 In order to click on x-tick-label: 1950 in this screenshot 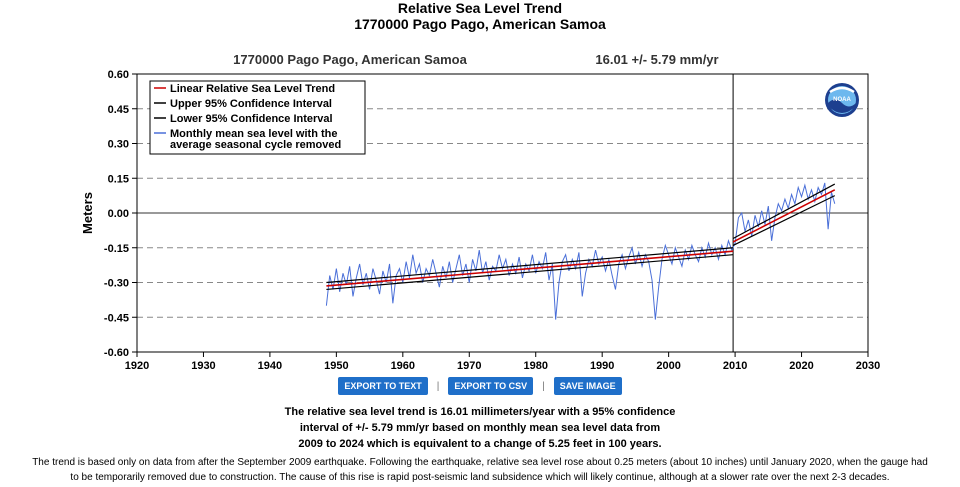, I will do `click(336, 365)`.